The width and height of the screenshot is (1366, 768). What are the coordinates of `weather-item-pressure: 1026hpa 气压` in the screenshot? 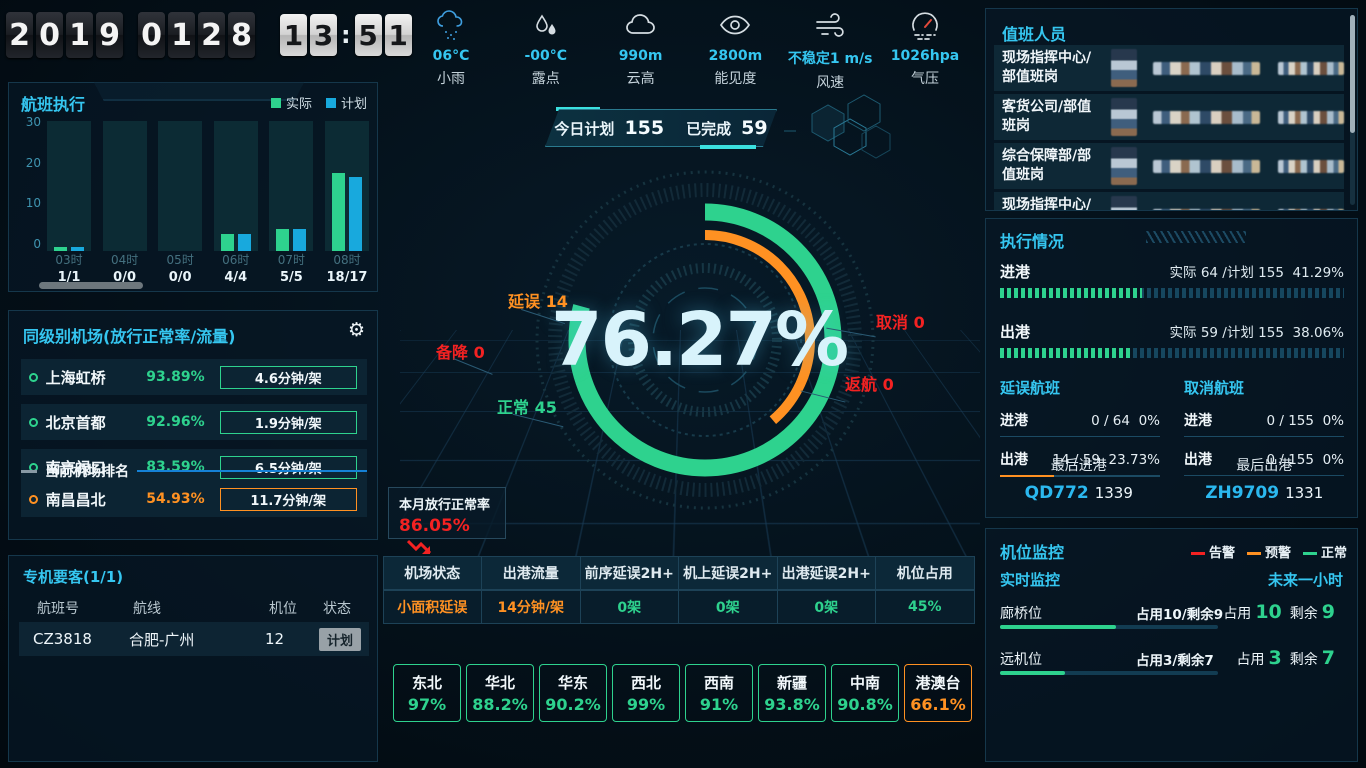 It's located at (925, 50).